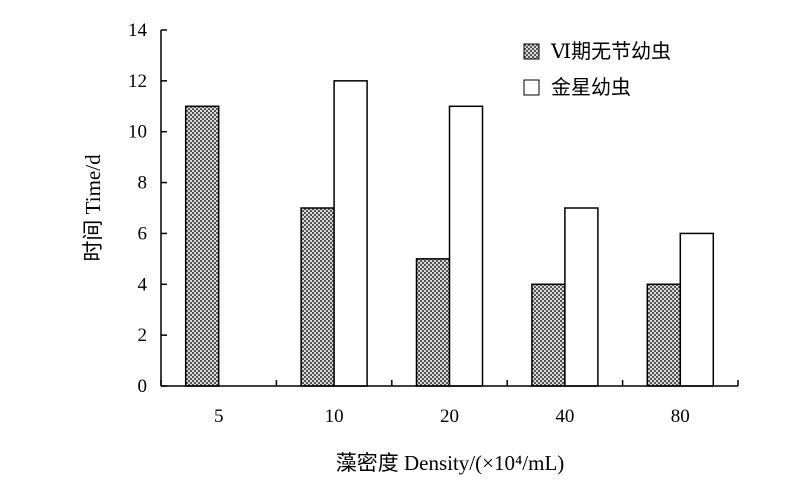  Describe the element at coordinates (143, 233) in the screenshot. I see `y-tick-label: 6` at that location.